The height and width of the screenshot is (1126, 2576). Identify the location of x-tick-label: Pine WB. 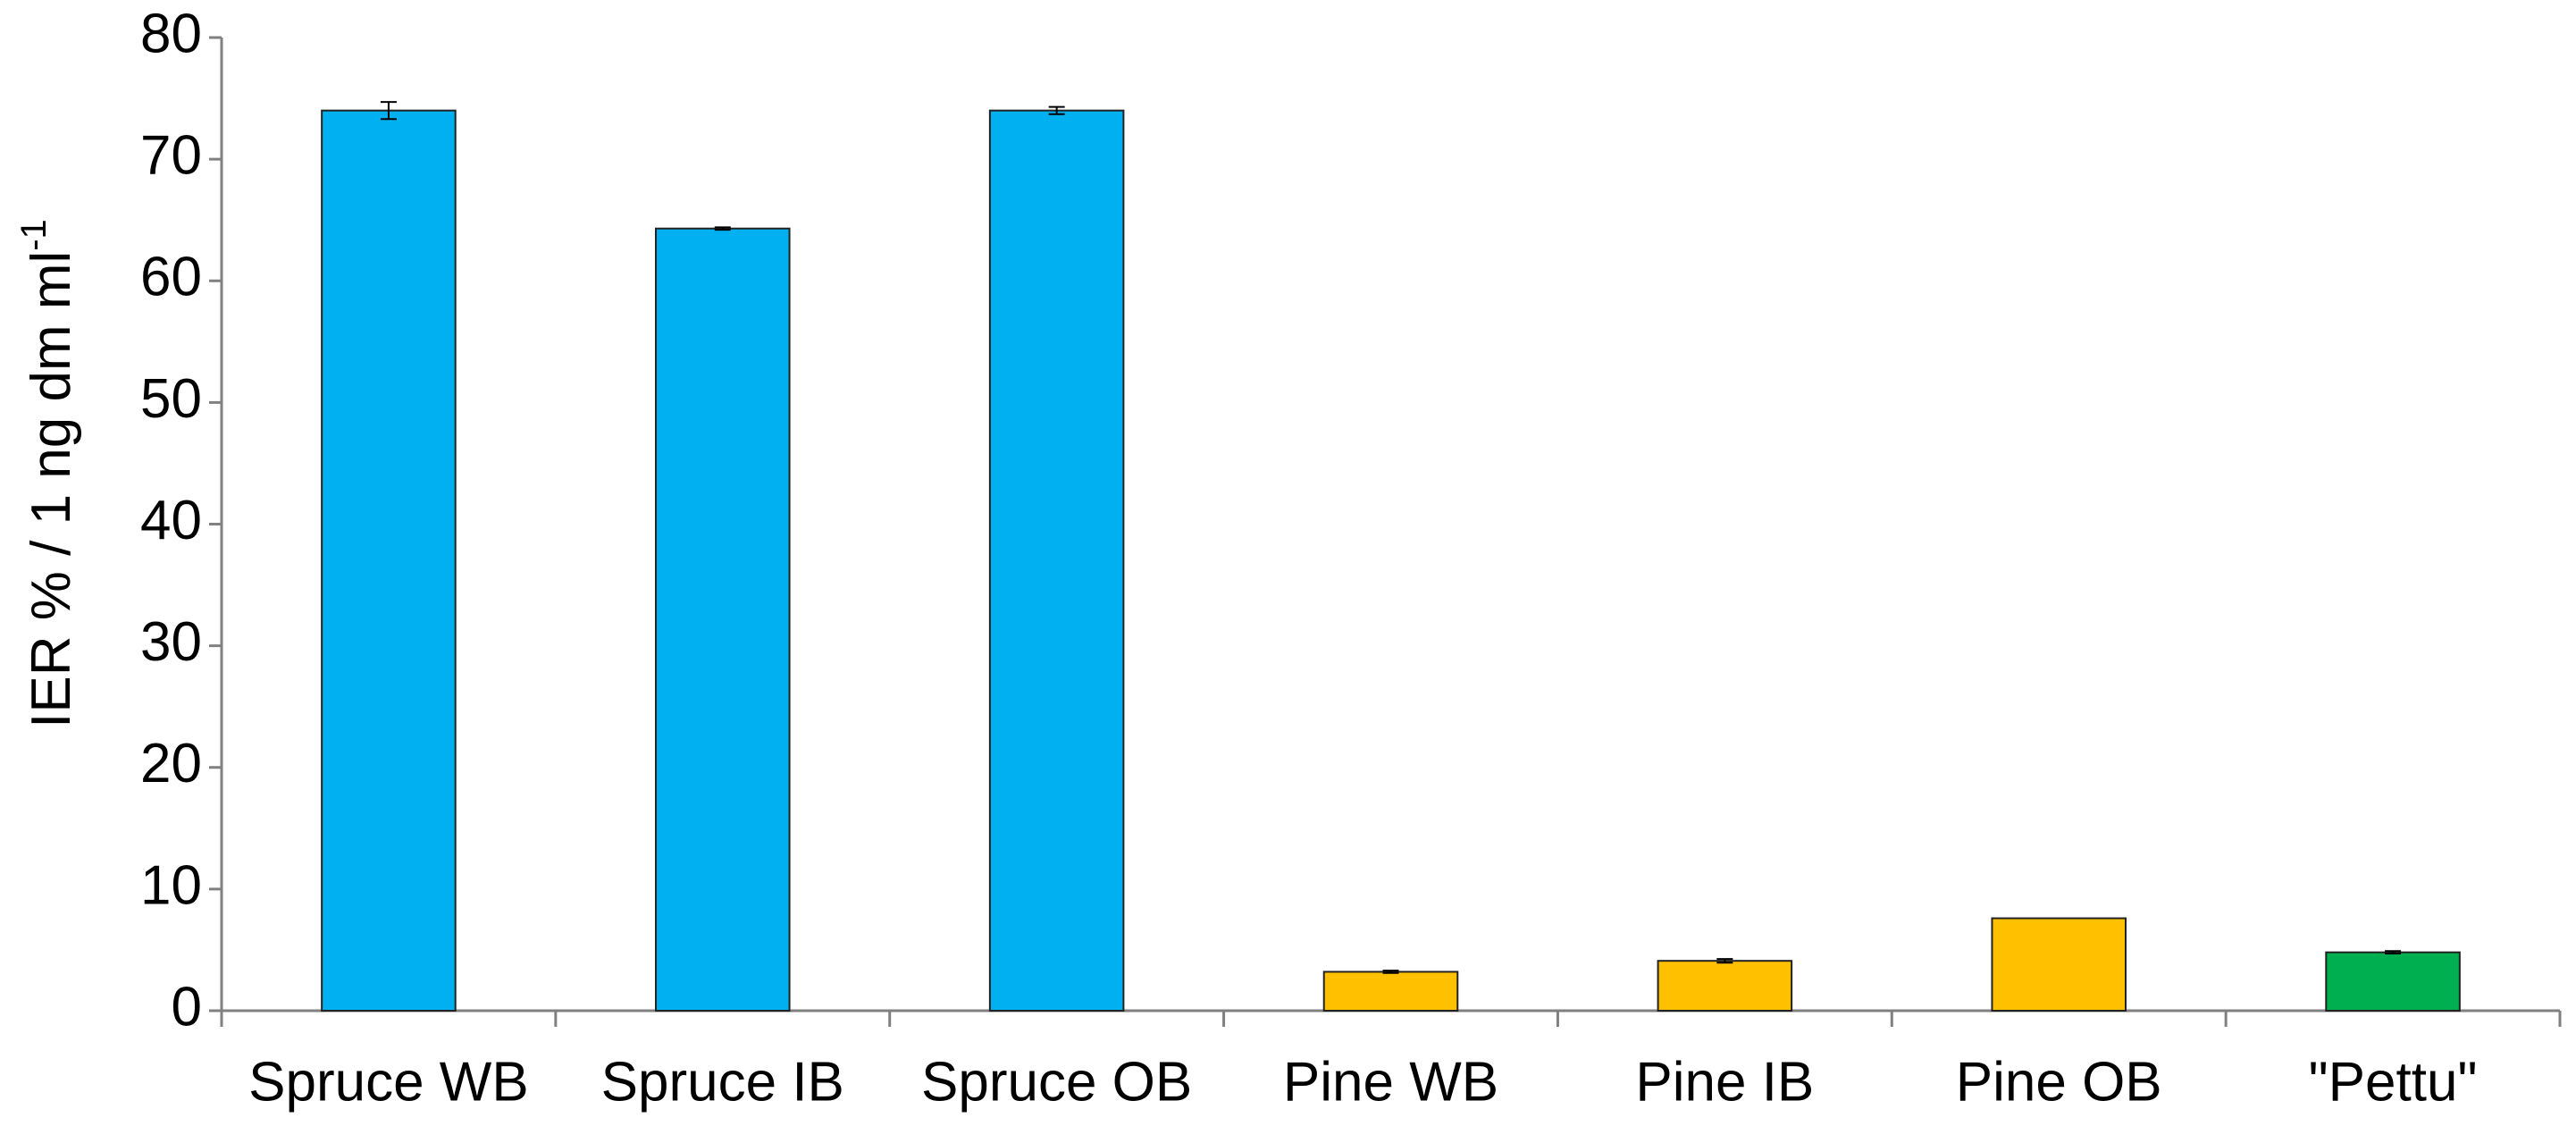
(1390, 1082).